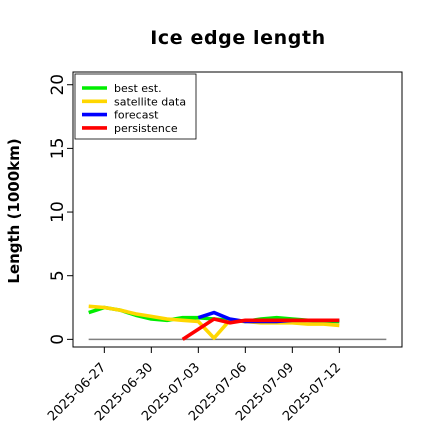  I want to click on chart-title: Ice edge length, so click(238, 38).